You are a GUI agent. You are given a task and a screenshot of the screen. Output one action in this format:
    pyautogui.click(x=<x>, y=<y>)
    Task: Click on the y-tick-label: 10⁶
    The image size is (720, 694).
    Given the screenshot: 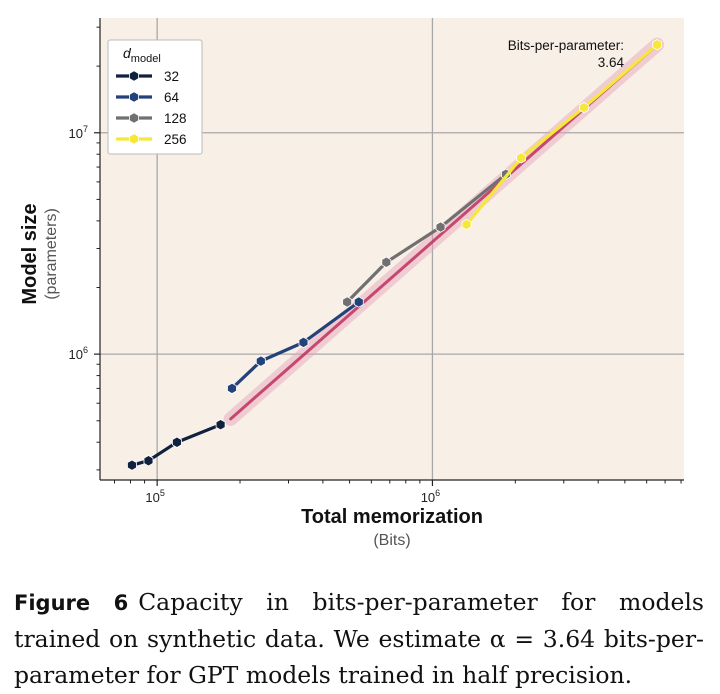 What is the action you would take?
    pyautogui.click(x=78, y=353)
    